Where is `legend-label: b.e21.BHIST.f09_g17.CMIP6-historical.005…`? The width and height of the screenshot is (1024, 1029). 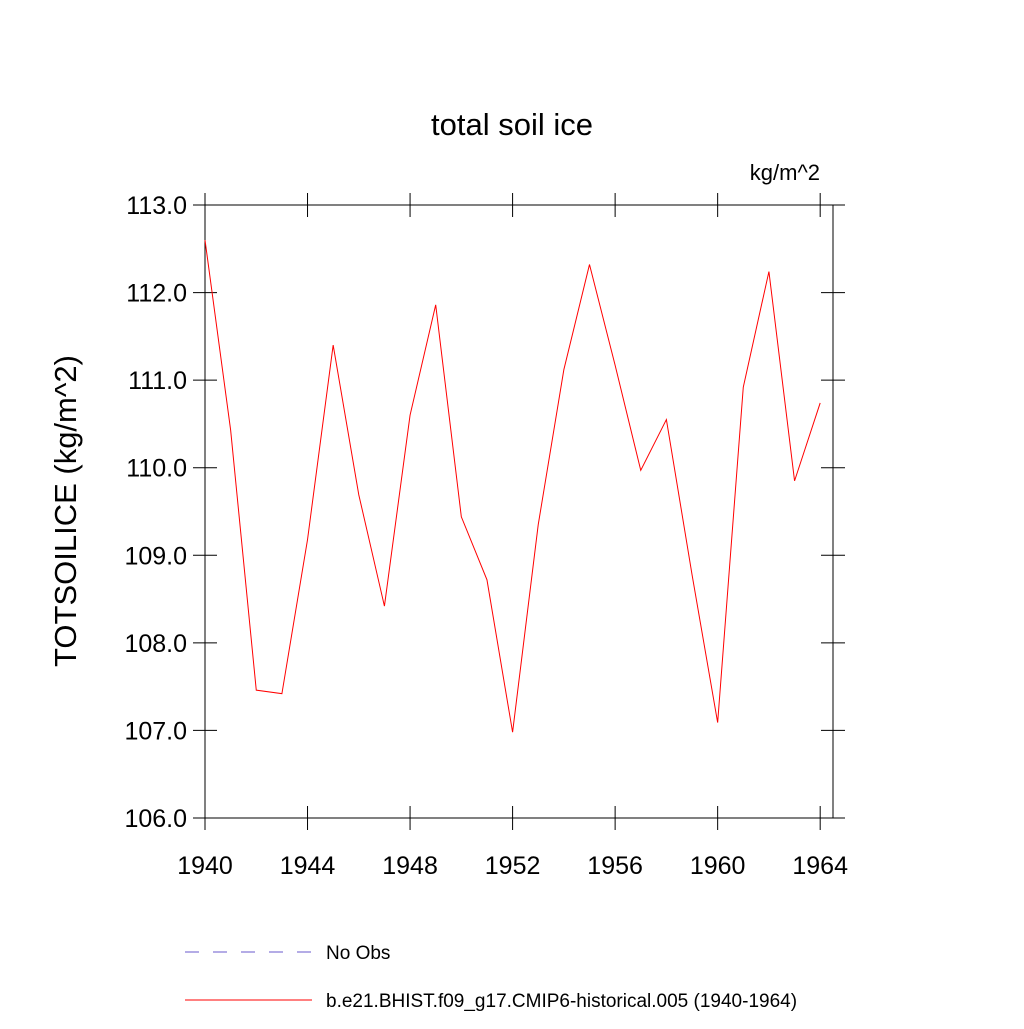 legend-label: b.e21.BHIST.f09_g17.CMIP6-historical.005… is located at coordinates (561, 1001).